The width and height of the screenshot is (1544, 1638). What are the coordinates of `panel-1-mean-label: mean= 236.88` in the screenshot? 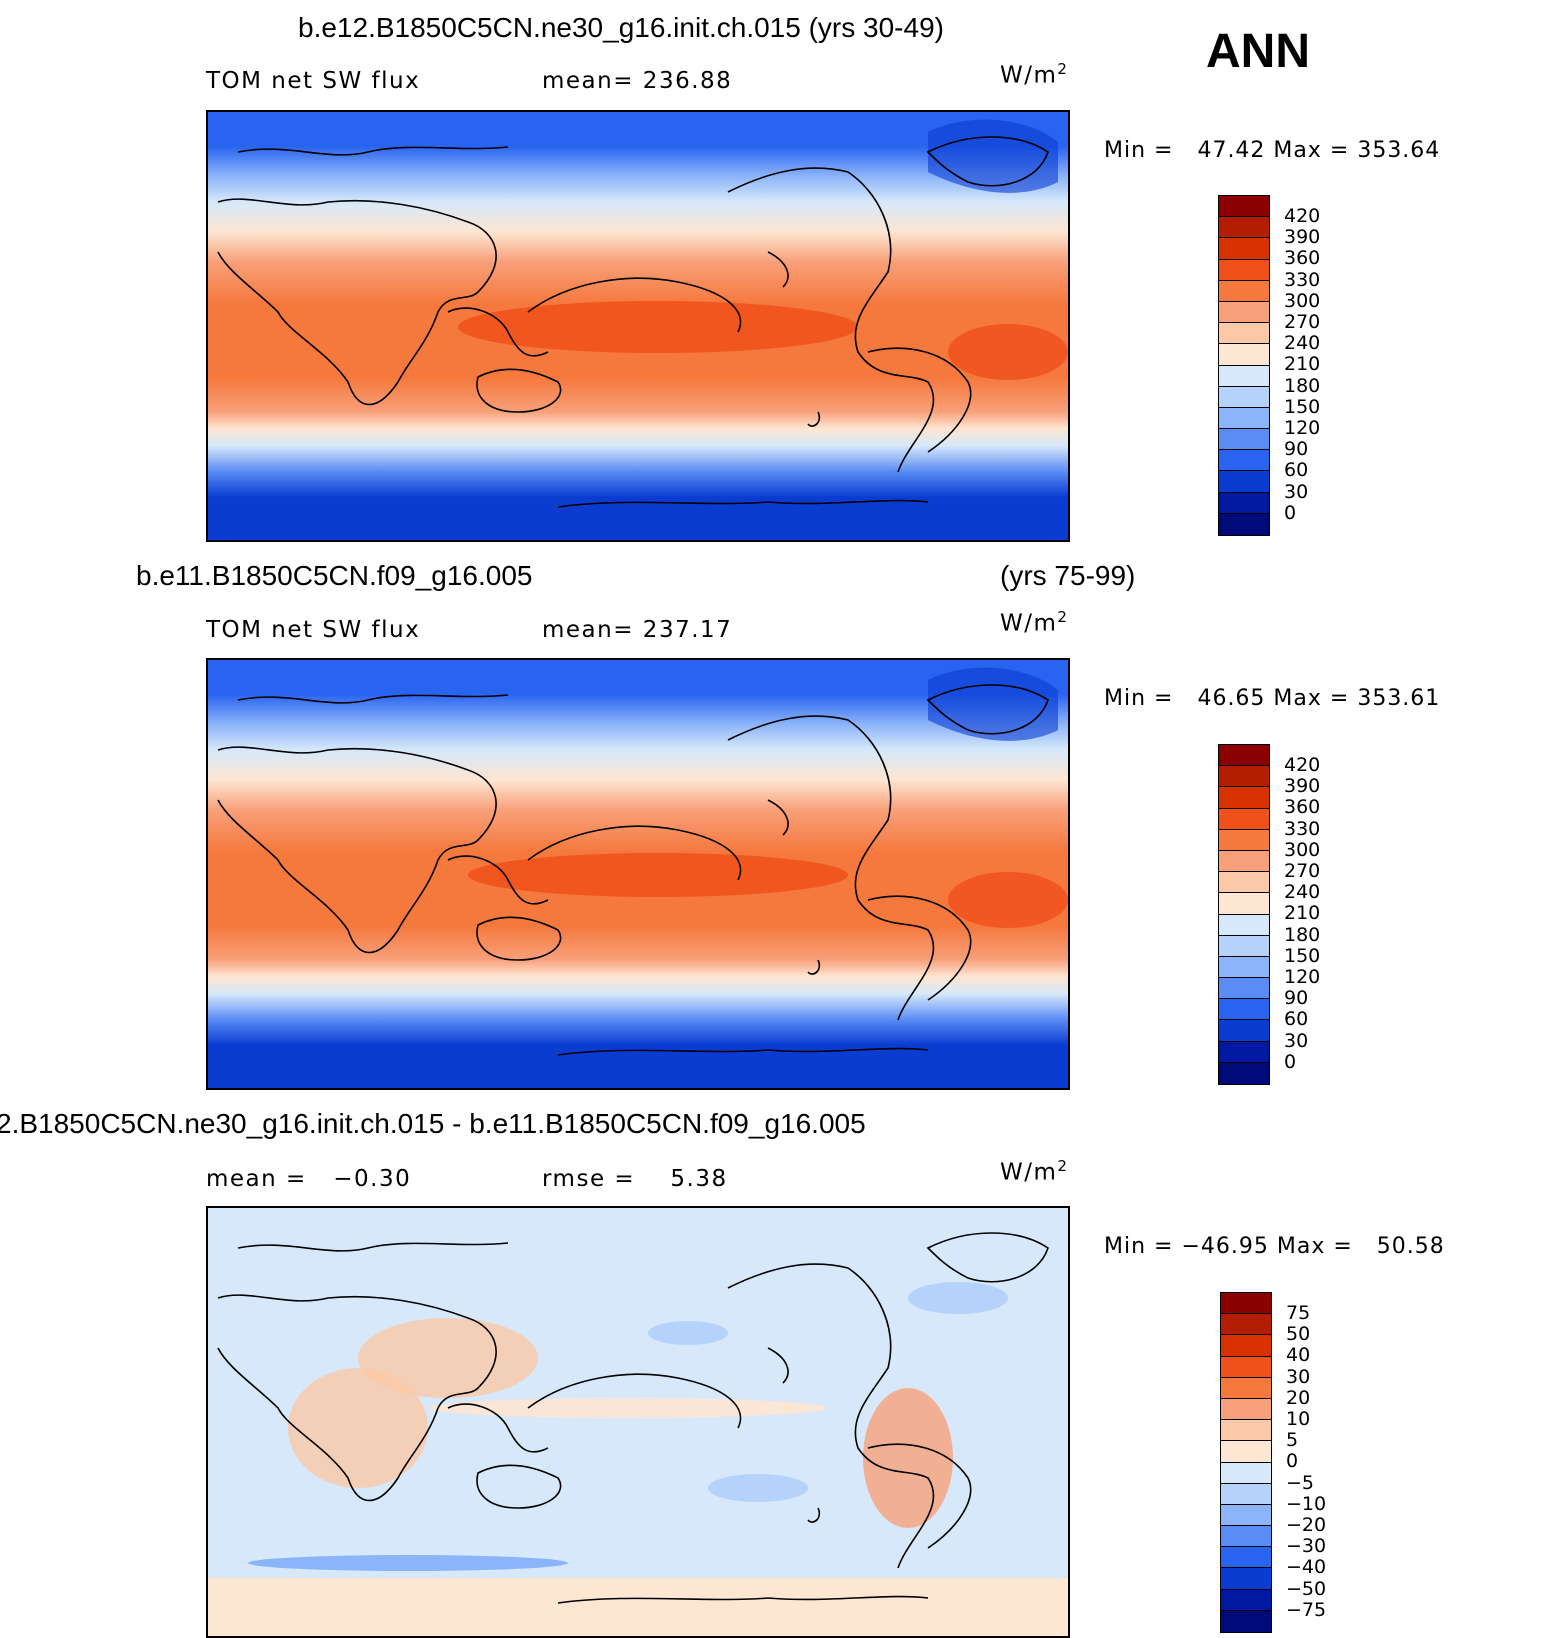 It's located at (637, 81).